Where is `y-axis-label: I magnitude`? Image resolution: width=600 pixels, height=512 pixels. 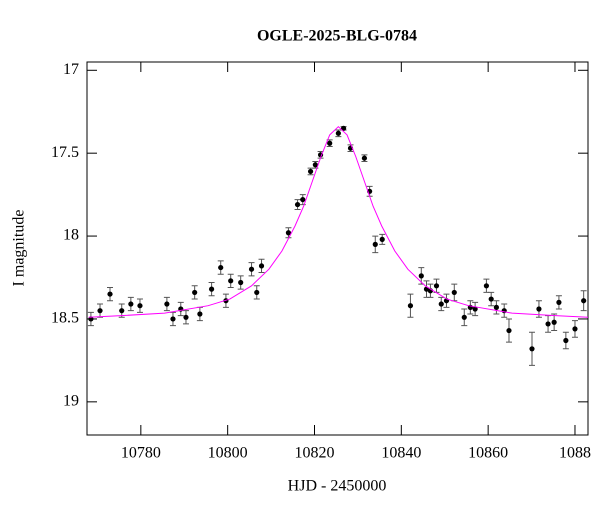 y-axis-label: I magnitude is located at coordinates (19, 248).